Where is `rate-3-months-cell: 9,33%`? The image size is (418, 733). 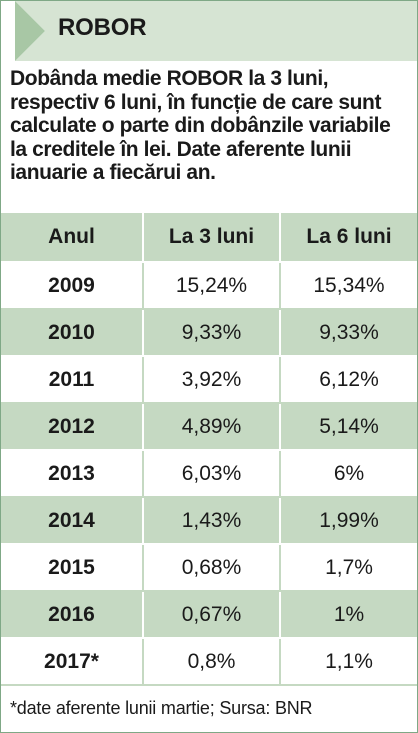 rate-3-months-cell: 9,33% is located at coordinates (211, 333).